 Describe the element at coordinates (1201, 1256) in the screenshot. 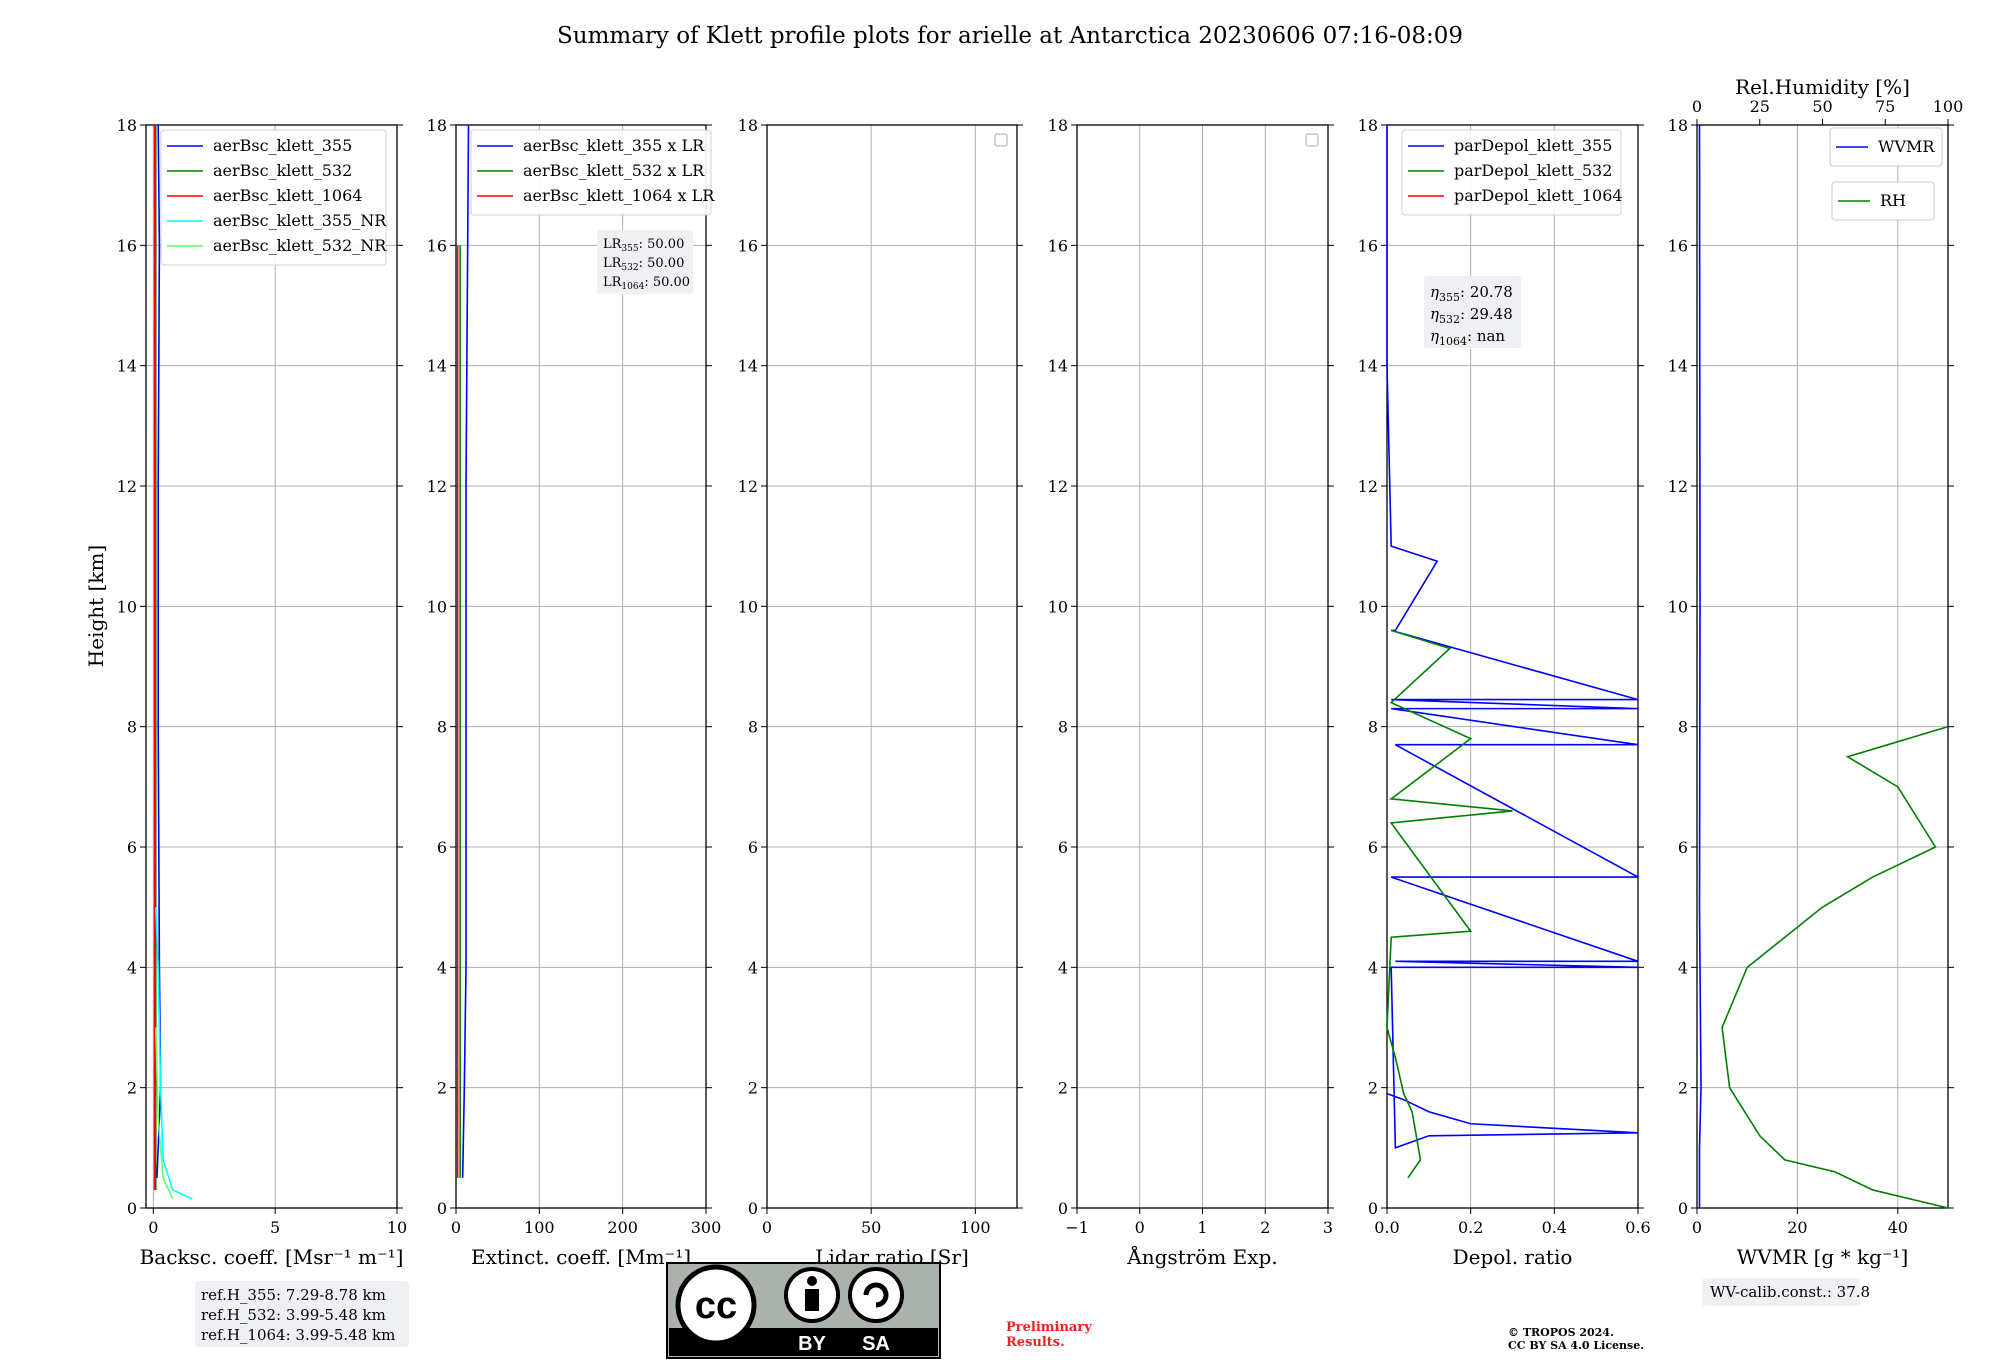

I see `x-axis-label: Ångström Exp.` at that location.